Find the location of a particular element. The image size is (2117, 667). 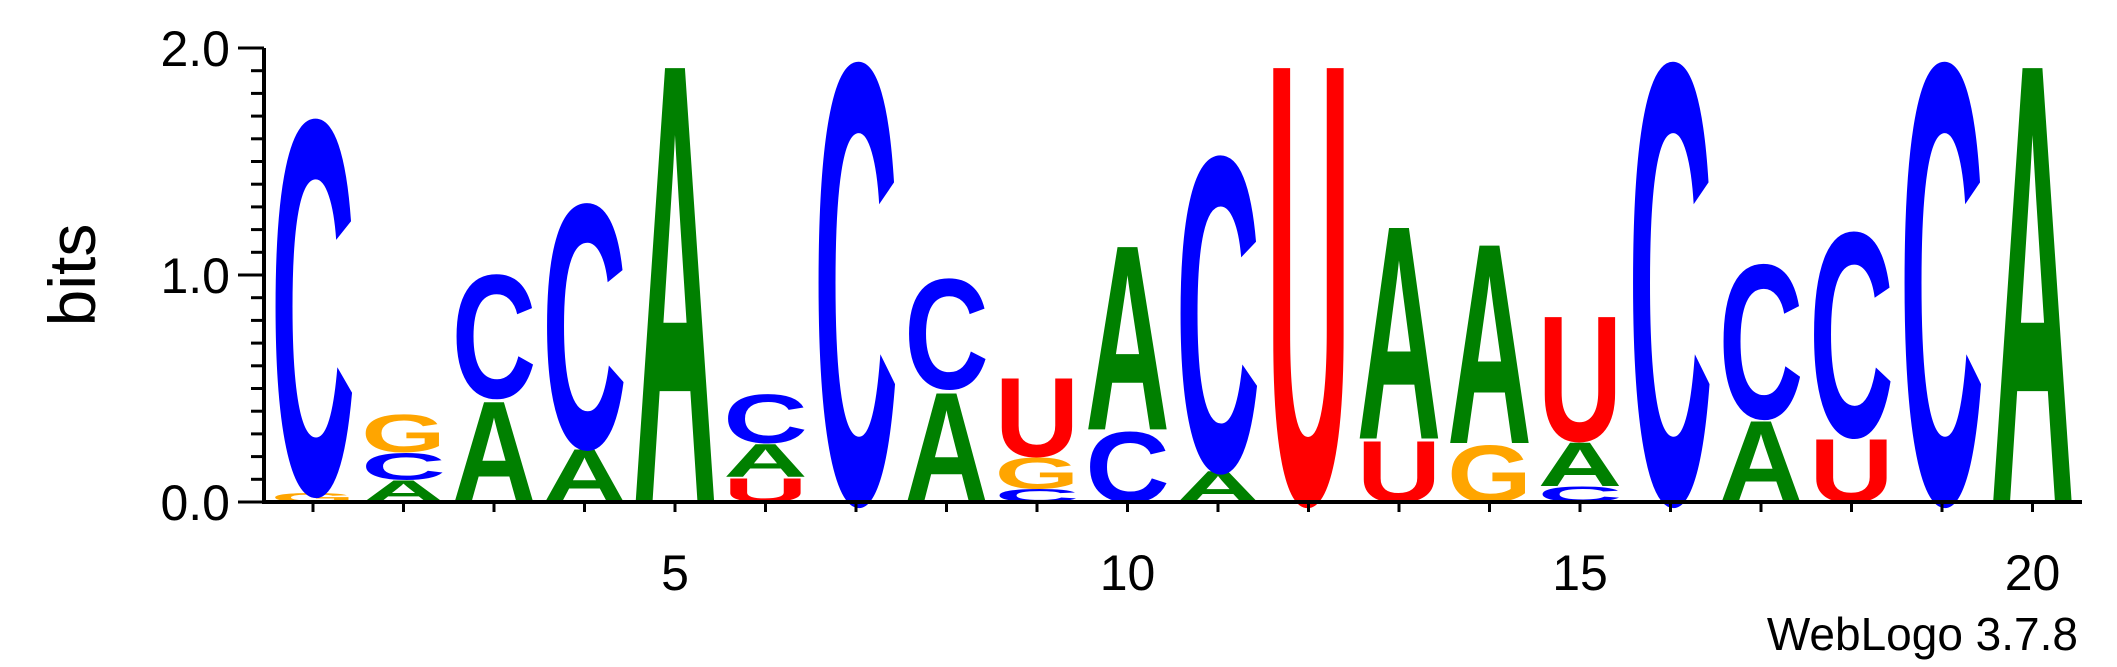

logo-letter-pos17-C: C is located at coordinates (1761, 342).